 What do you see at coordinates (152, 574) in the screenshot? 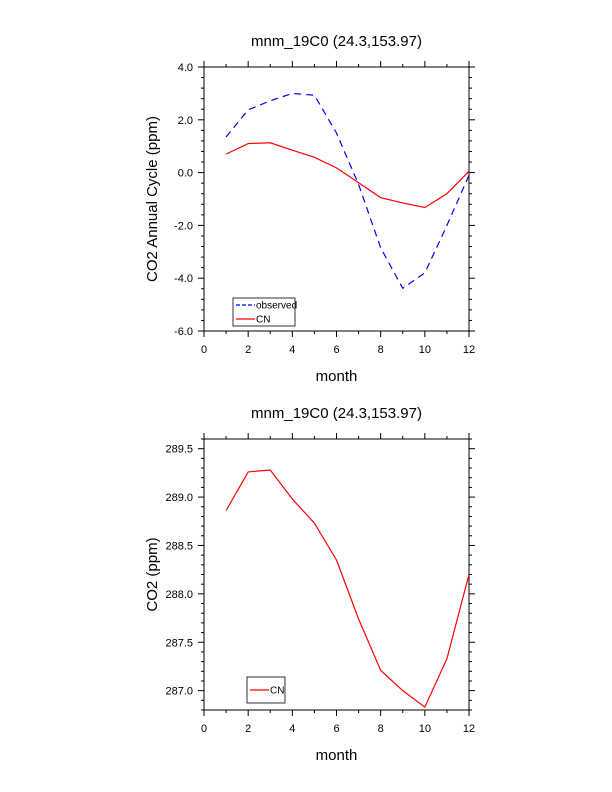
I see `y-axis-label: CO2 (ppm)` at bounding box center [152, 574].